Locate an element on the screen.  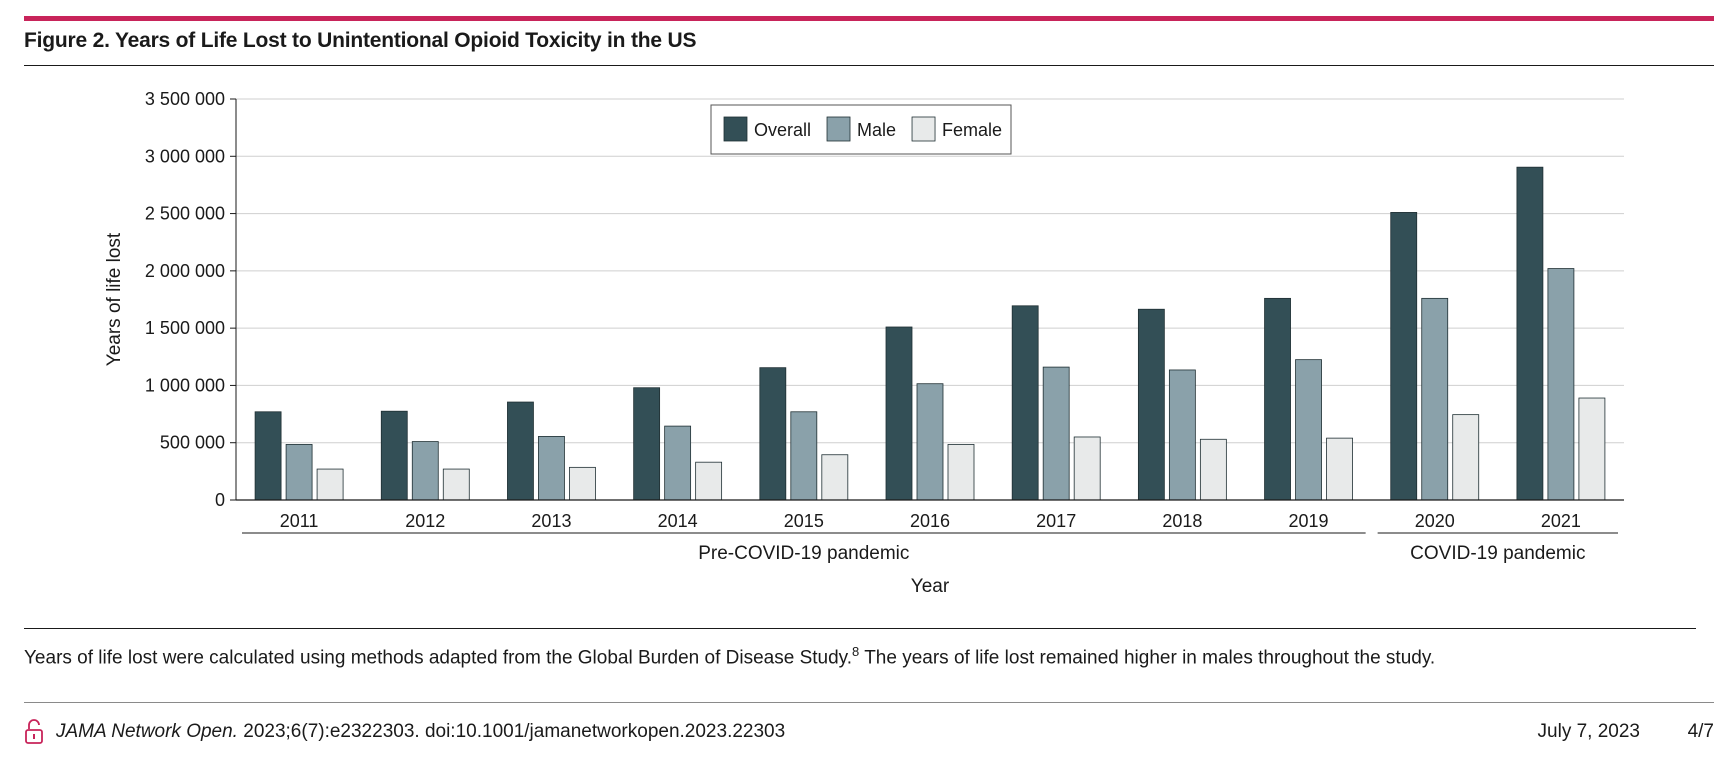
legend-swatch-male is located at coordinates (838, 129).